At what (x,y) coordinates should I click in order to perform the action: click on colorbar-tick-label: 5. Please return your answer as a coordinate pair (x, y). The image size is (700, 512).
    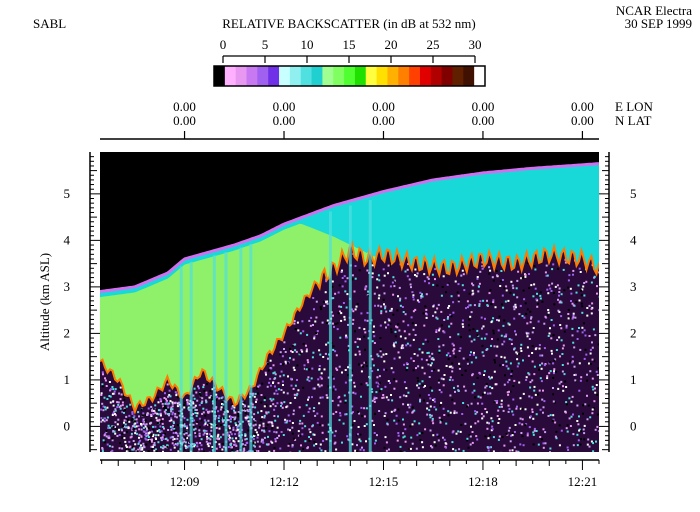
    Looking at the image, I should click on (265, 44).